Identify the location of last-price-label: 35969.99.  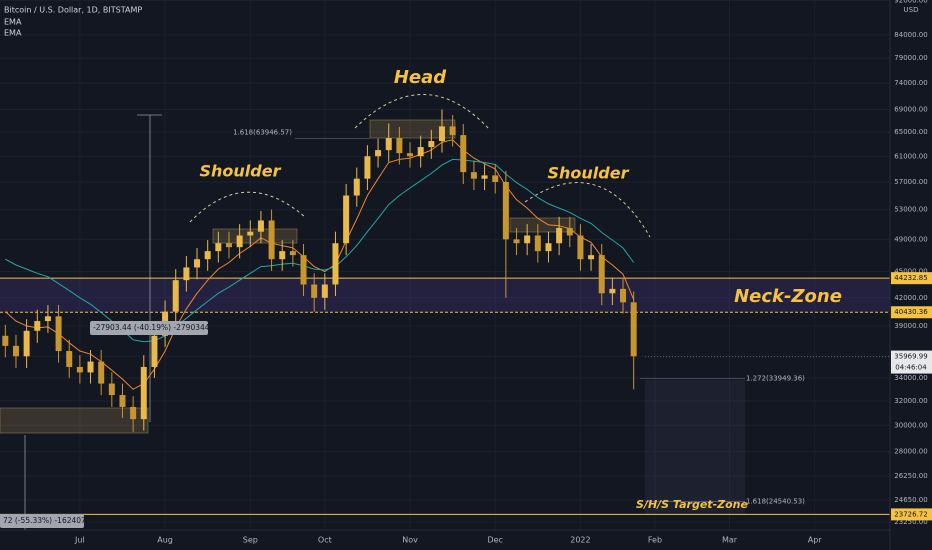
(910, 357).